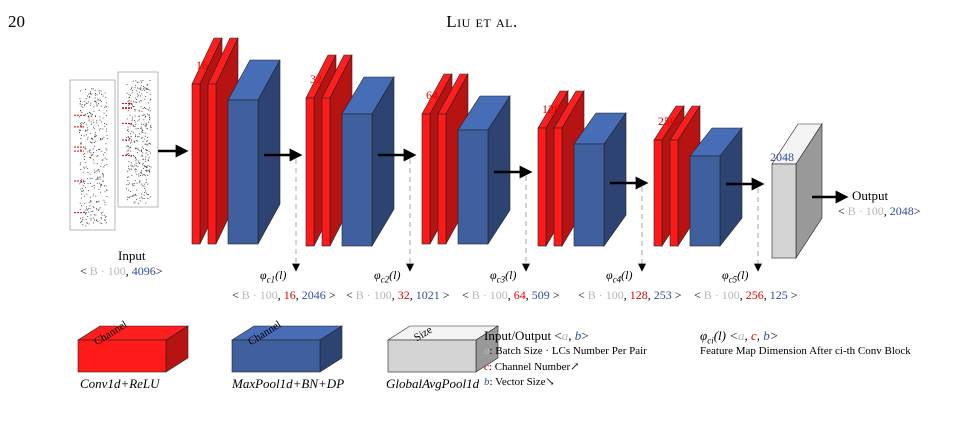 The width and height of the screenshot is (964, 429). I want to click on dim-vector: 1021, so click(427, 295).